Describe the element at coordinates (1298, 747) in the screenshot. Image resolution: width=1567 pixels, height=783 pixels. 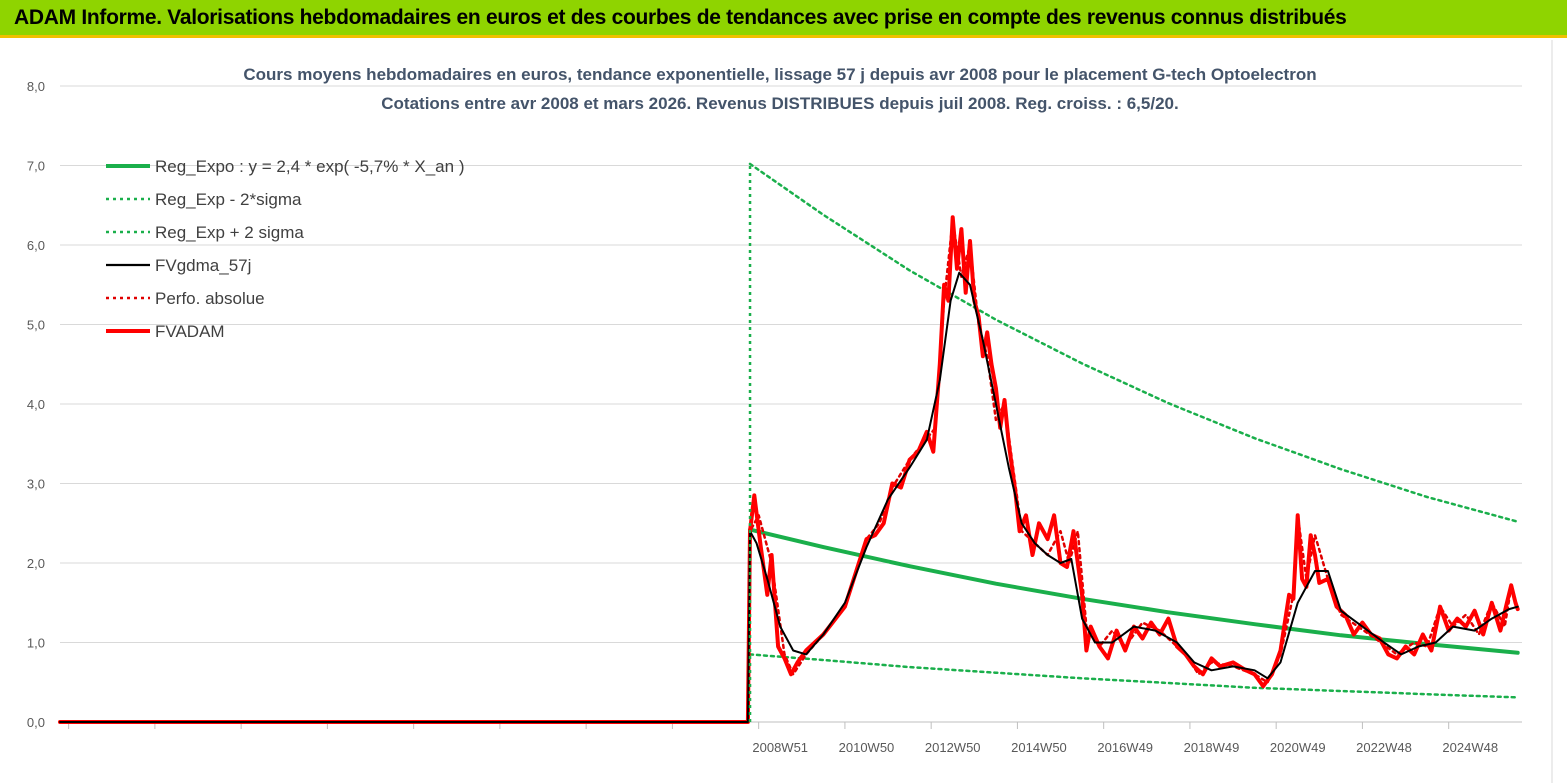
I see `x-tick-label: 2020W49` at that location.